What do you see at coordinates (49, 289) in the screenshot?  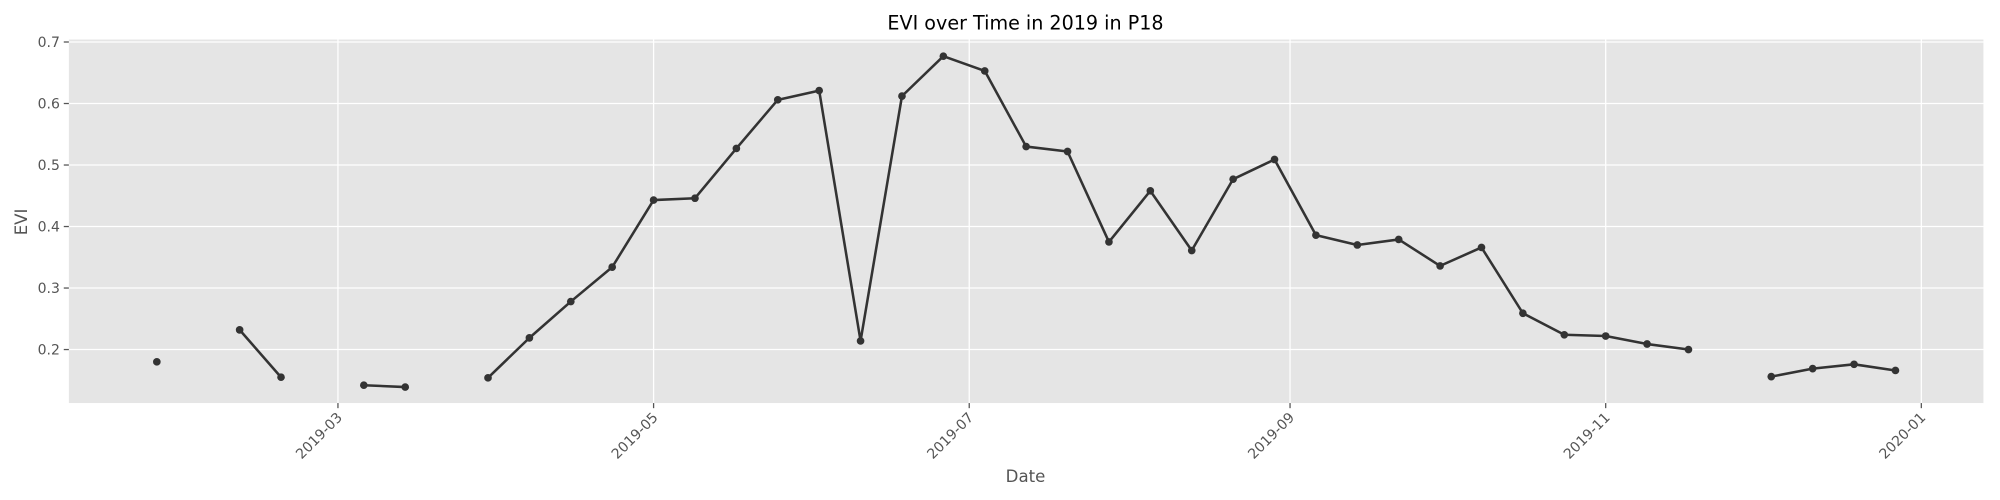 I see `y-tick-label: 0.3` at bounding box center [49, 289].